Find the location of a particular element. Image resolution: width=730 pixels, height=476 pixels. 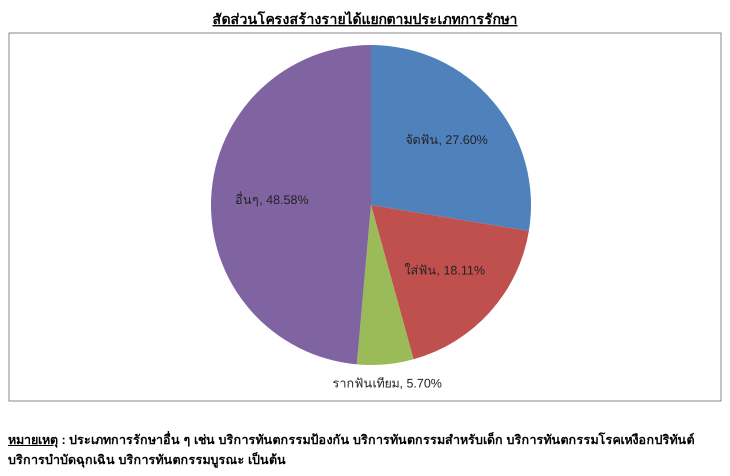

slice-label: อื่นๆ, 48.58% is located at coordinates (272, 198).